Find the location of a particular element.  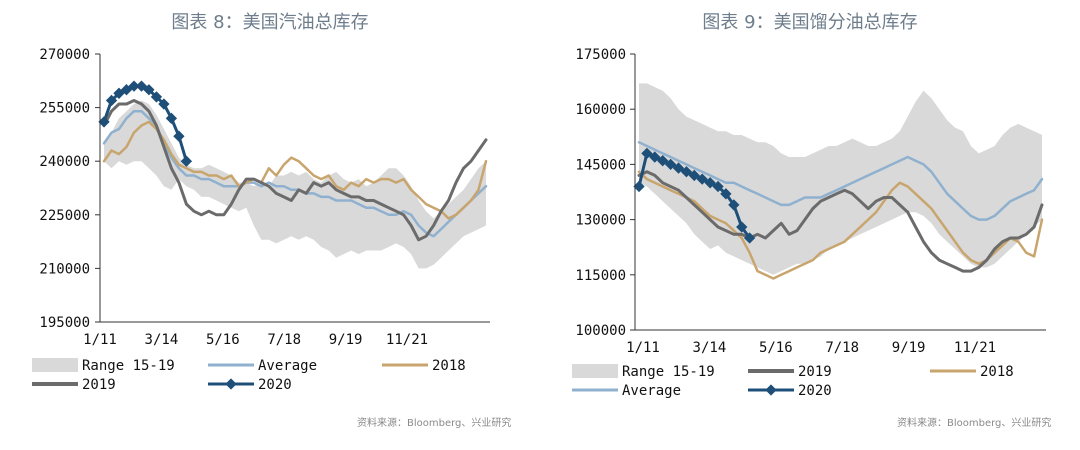

chart-title: 图表 8：美国汽油总库存 is located at coordinates (270, 22).